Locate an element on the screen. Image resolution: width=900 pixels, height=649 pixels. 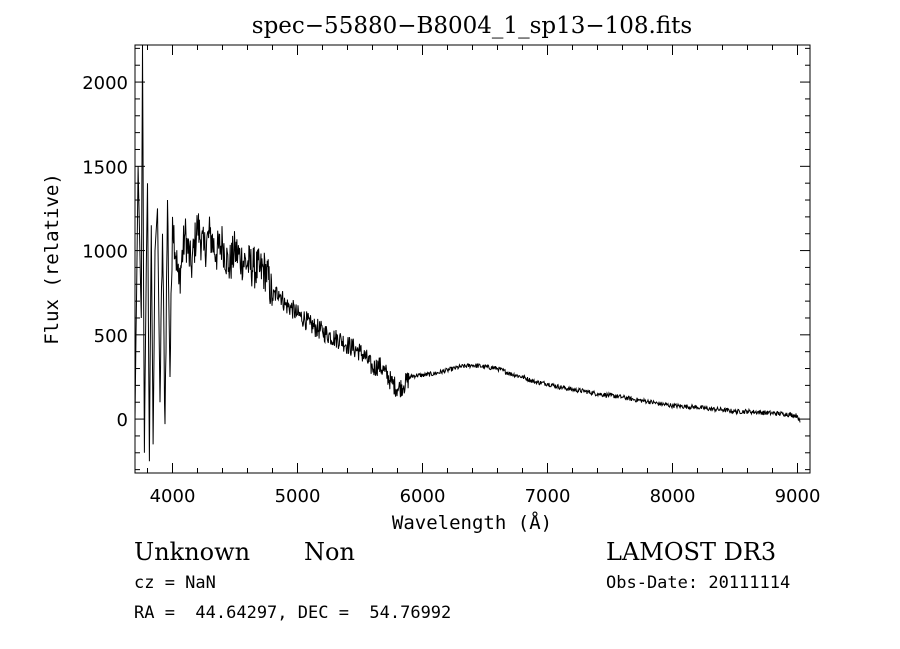
x-tick-label: 7000 is located at coordinates (548, 496).